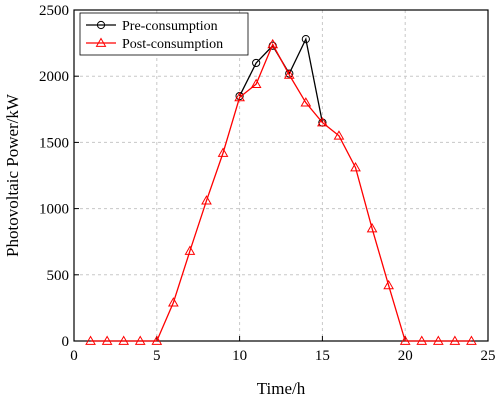 The height and width of the screenshot is (402, 498). Describe the element at coordinates (322, 356) in the screenshot. I see `x-tick-label: 15` at that location.